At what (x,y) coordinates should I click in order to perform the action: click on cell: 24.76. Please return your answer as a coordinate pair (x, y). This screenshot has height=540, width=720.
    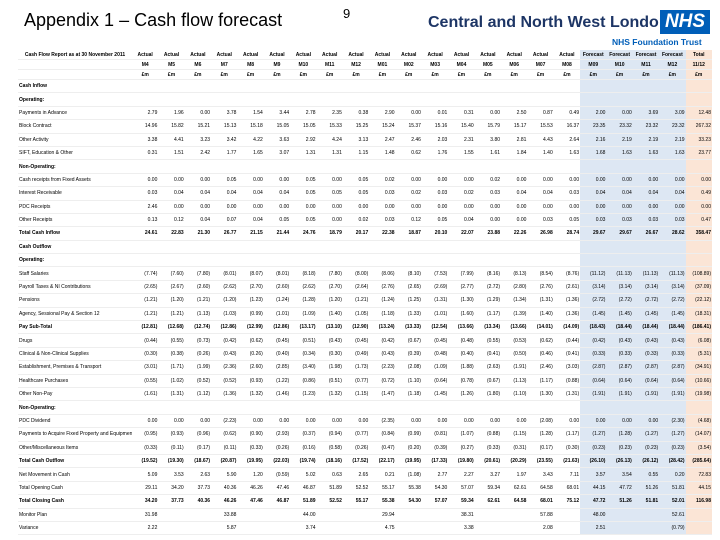
    Looking at the image, I should click on (303, 233).